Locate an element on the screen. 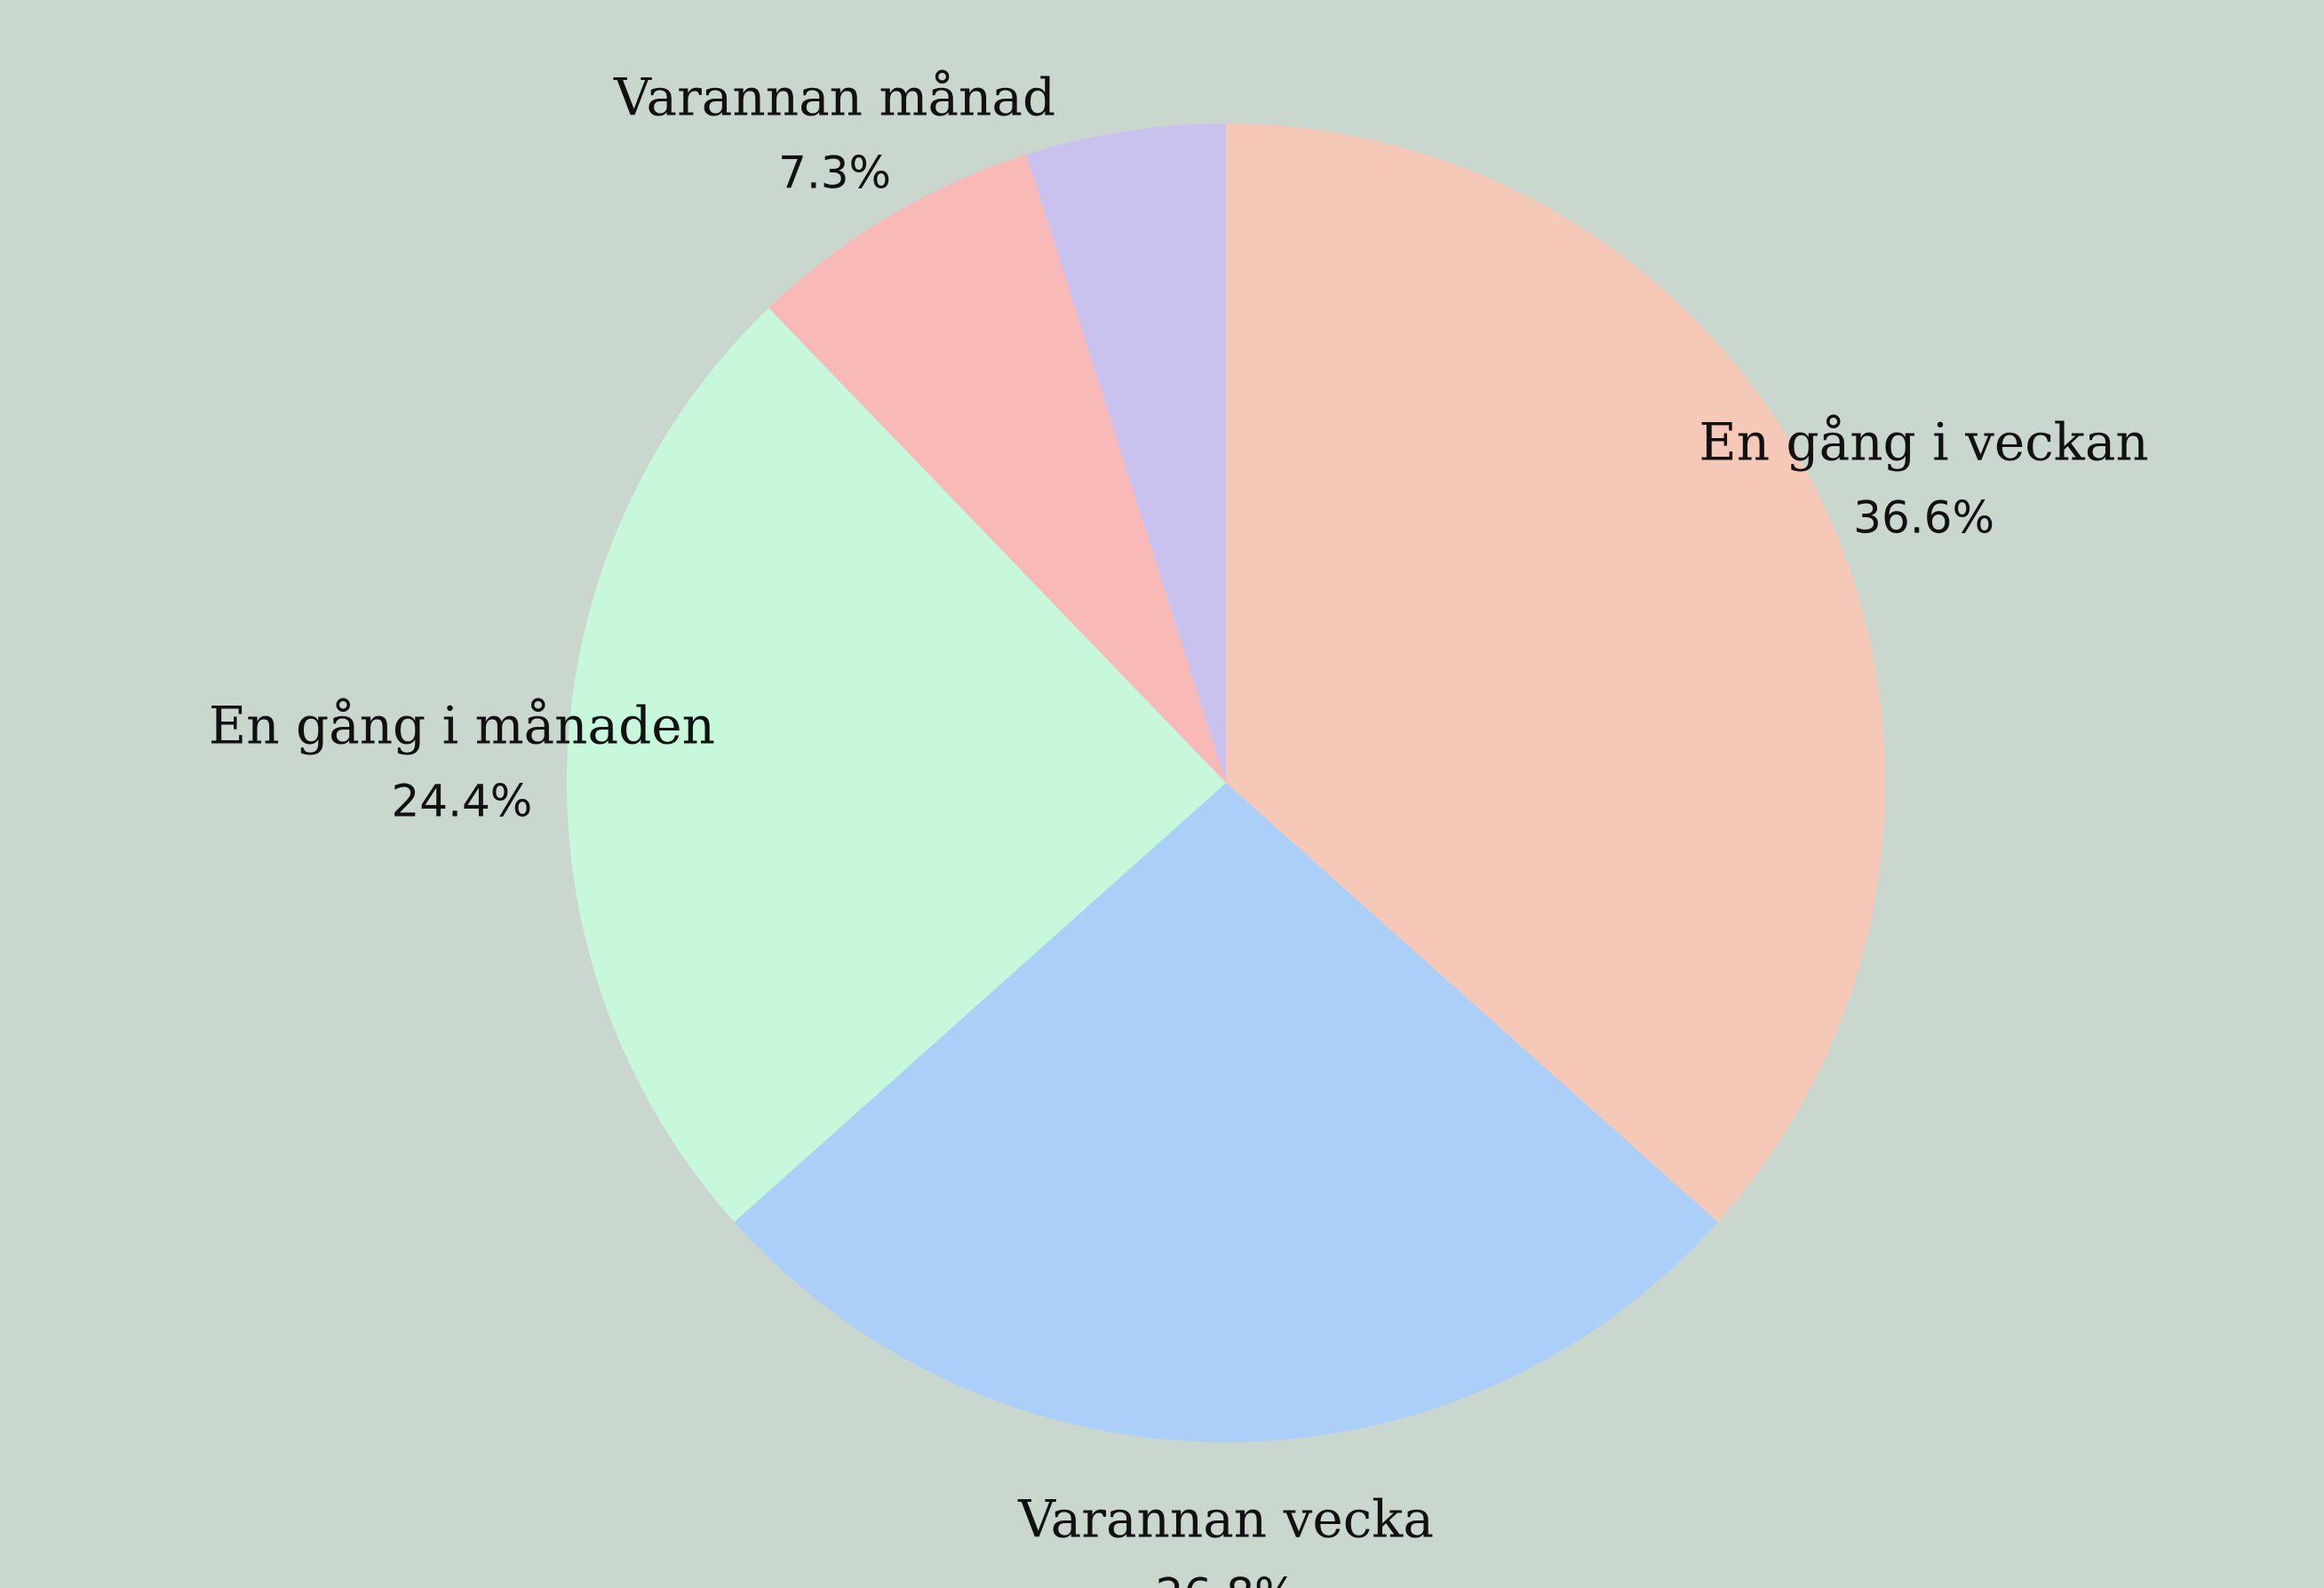  slice-value-label: 36.6% is located at coordinates (1923, 517).